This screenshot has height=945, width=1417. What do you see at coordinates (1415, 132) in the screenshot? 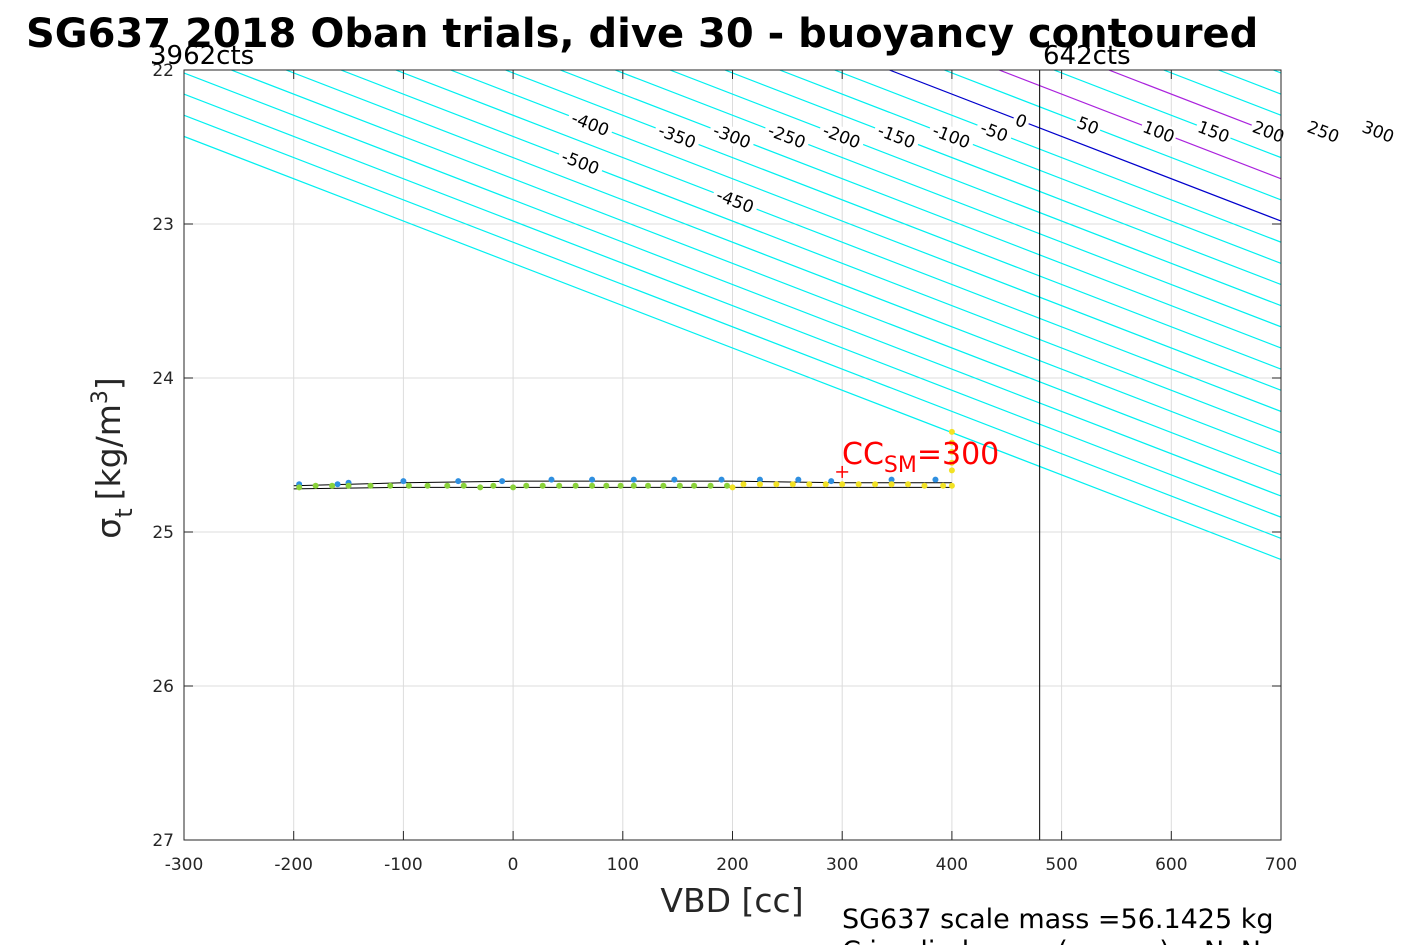
I see `contour-label: 350` at bounding box center [1415, 132].